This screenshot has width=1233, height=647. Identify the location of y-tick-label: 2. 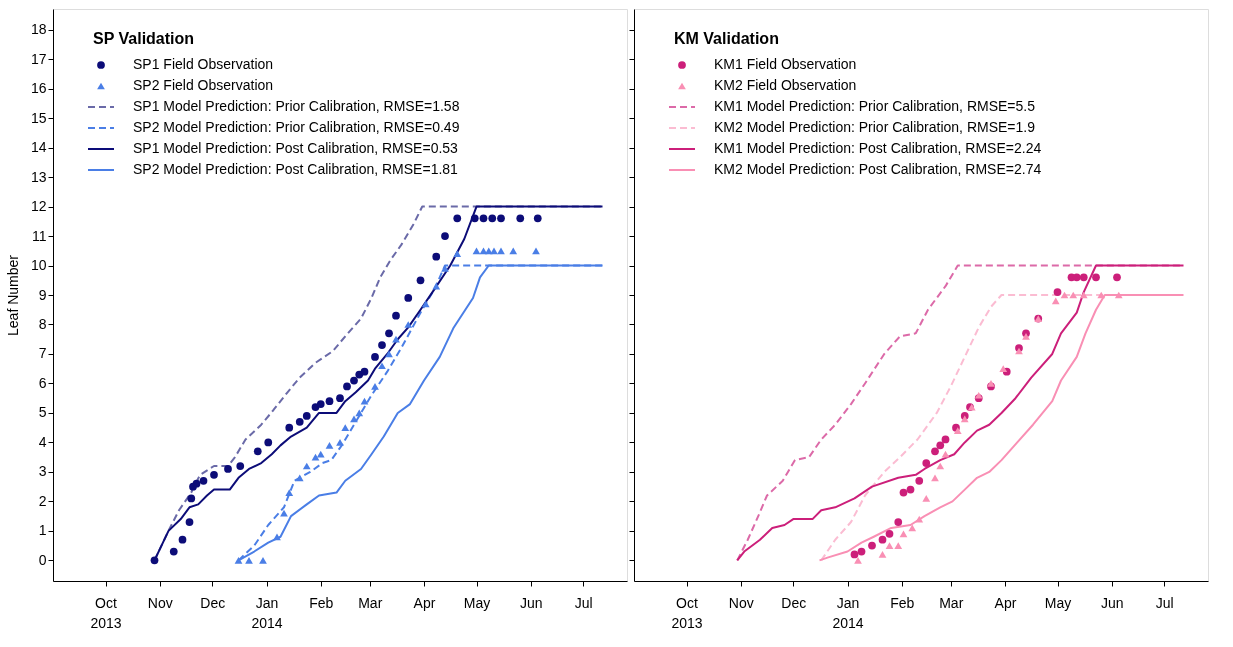
(42, 500).